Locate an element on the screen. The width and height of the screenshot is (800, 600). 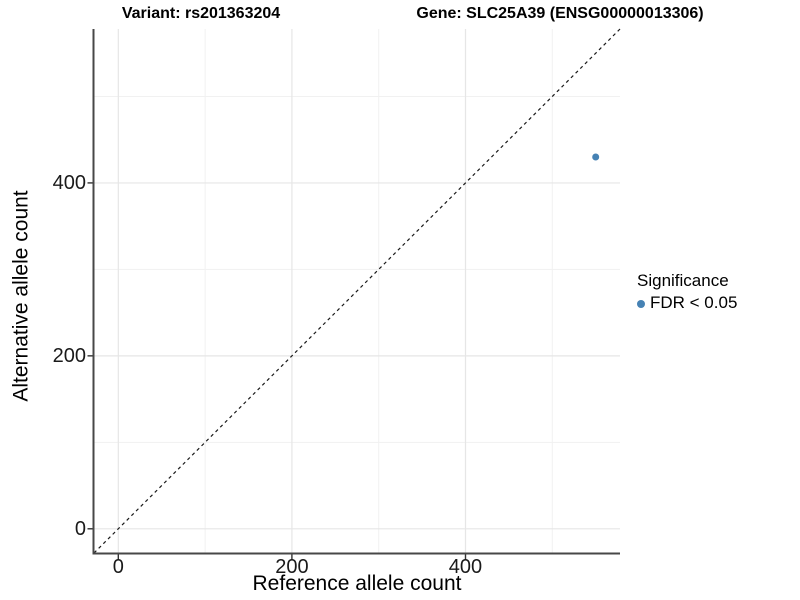
variant-title: Variant: rs201363204 is located at coordinates (201, 13).